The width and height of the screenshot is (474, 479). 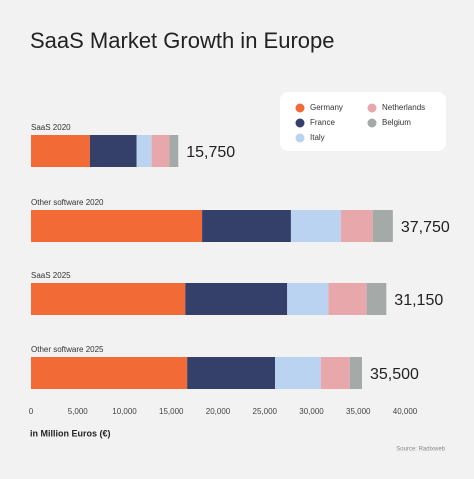 I want to click on source: Source: Radixweb, so click(x=420, y=450).